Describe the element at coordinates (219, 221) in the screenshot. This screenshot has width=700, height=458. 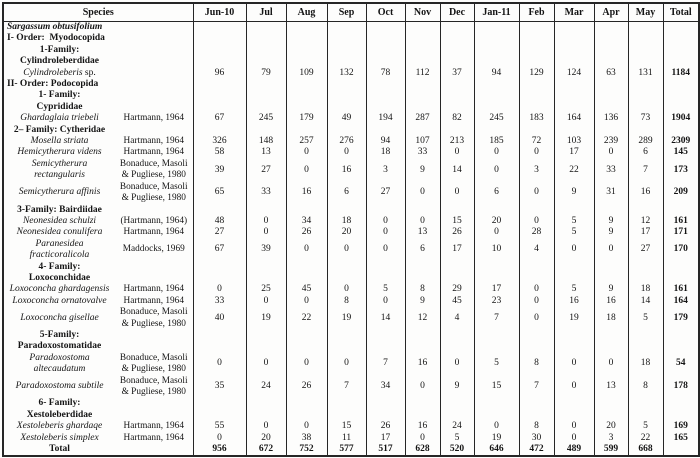
I see `value-cell: 48` at that location.